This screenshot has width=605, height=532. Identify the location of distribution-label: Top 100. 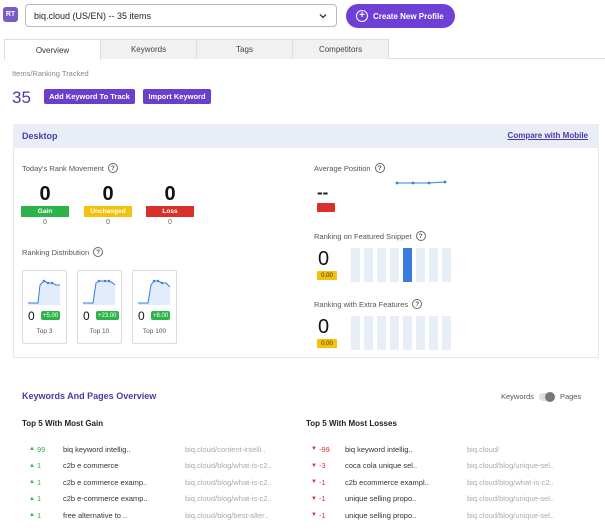
(154, 331).